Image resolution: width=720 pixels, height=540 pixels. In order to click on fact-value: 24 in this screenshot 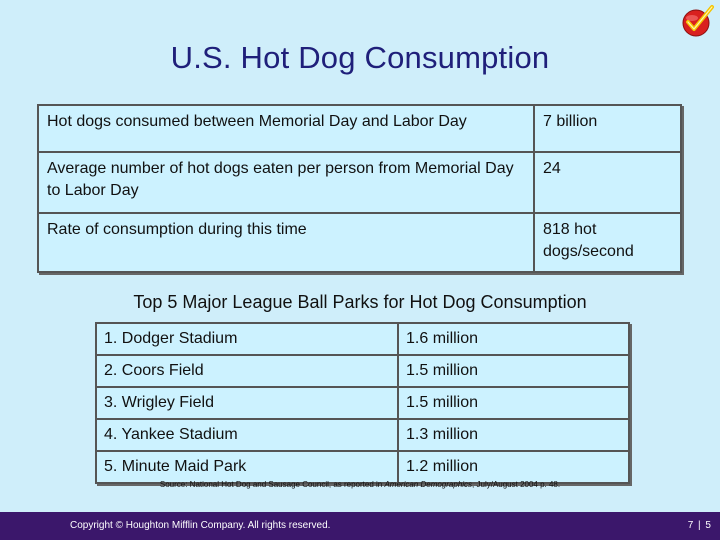, I will do `click(607, 182)`.